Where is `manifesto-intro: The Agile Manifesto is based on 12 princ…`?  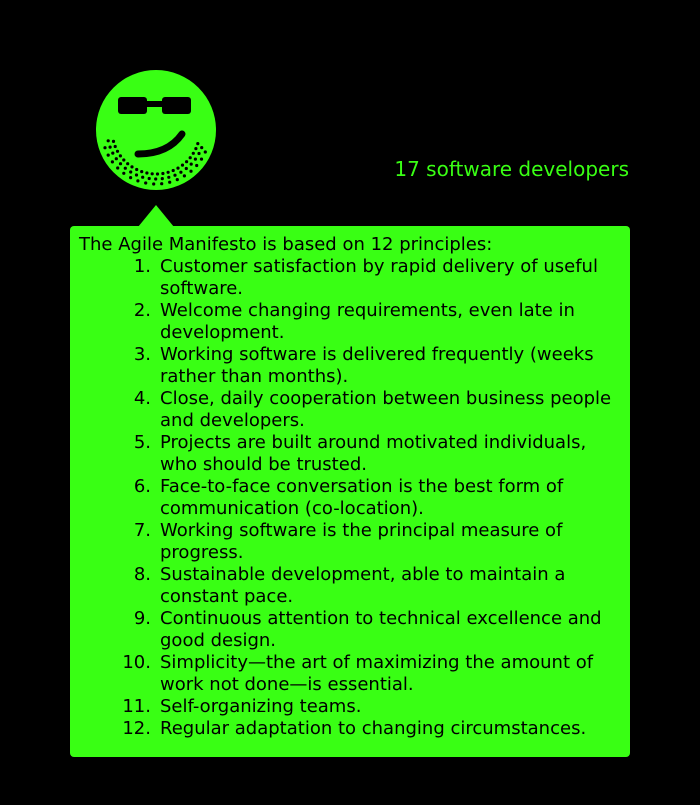 manifesto-intro: The Agile Manifesto is based on 12 princ… is located at coordinates (286, 244).